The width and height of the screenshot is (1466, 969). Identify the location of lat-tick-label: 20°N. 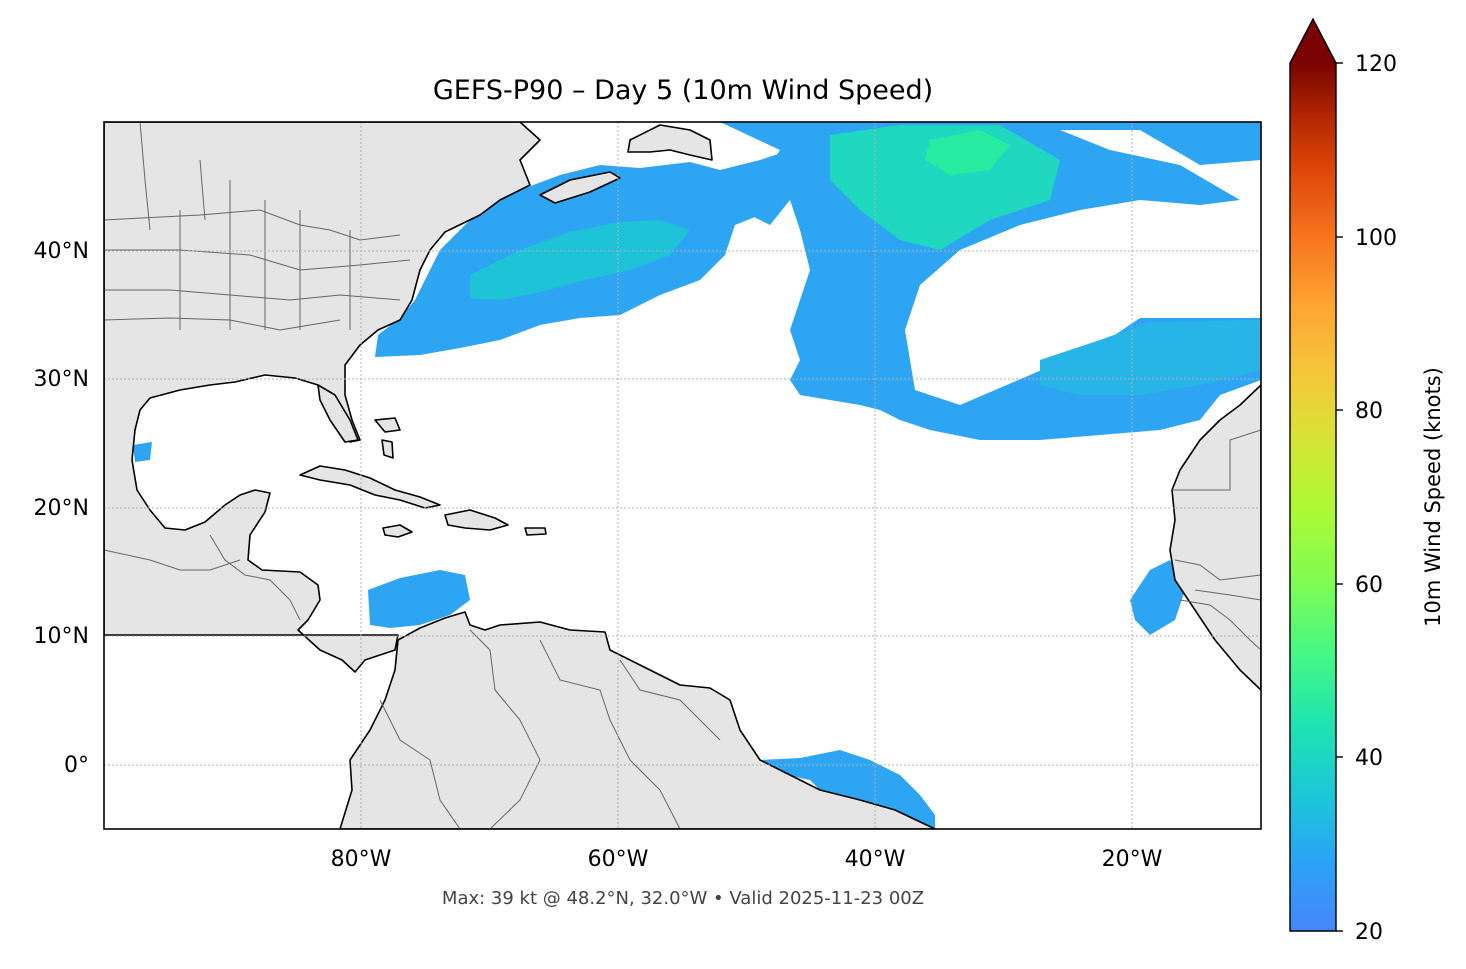
(61, 508).